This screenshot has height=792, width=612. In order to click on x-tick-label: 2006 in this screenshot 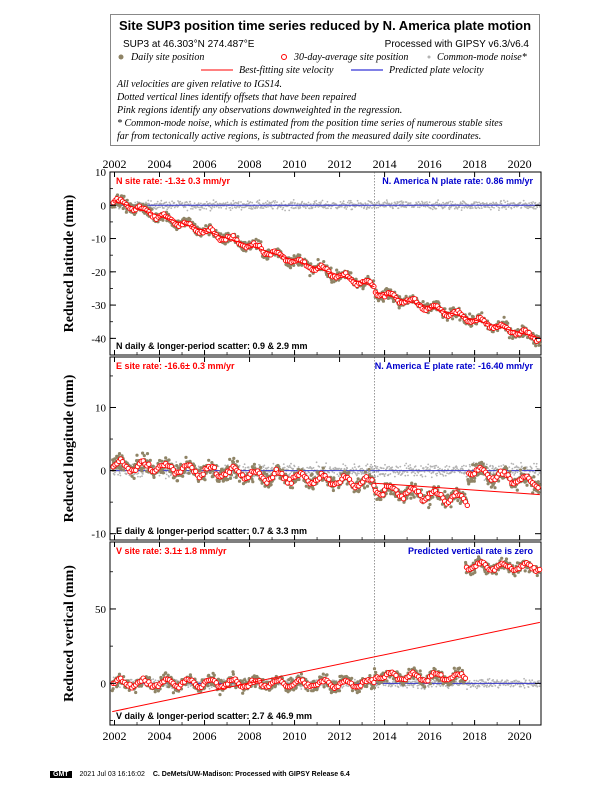, I will do `click(205, 164)`.